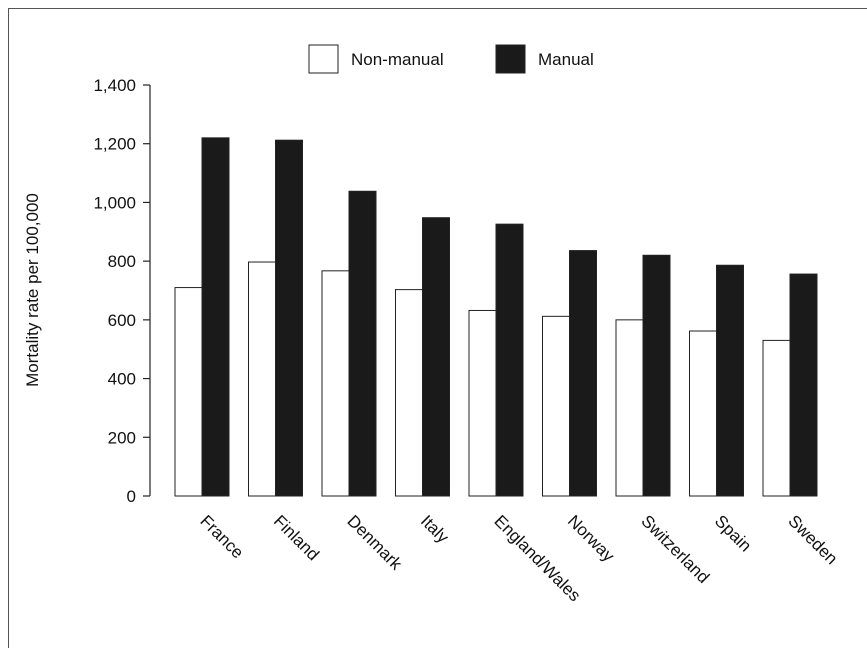 The height and width of the screenshot is (648, 867). What do you see at coordinates (122, 320) in the screenshot?
I see `y-tick-label: 600` at bounding box center [122, 320].